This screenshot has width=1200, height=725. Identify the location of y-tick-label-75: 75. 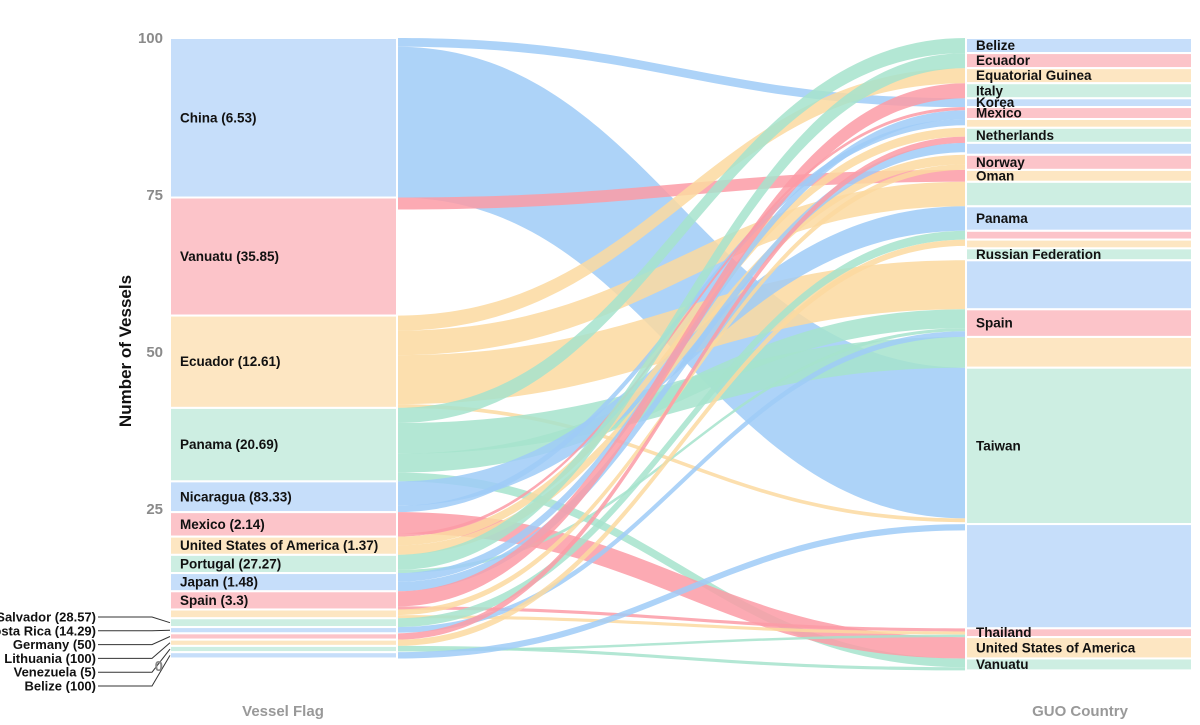
(154, 195).